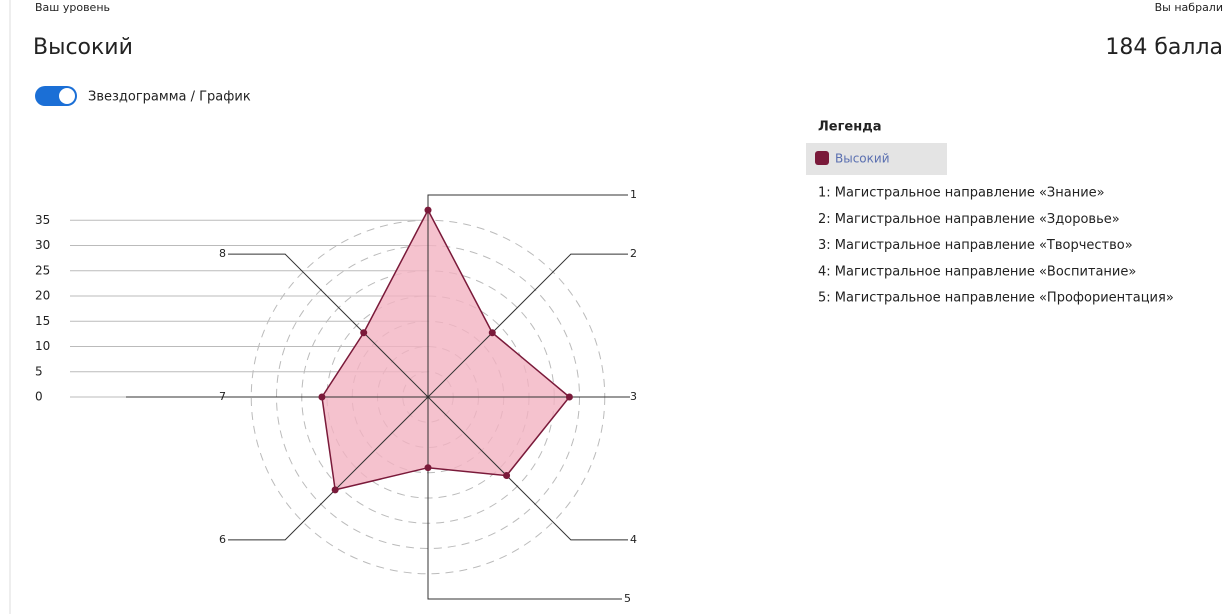  What do you see at coordinates (169, 97) in the screenshot?
I see `toggle-label: Звездограмма / График` at bounding box center [169, 97].